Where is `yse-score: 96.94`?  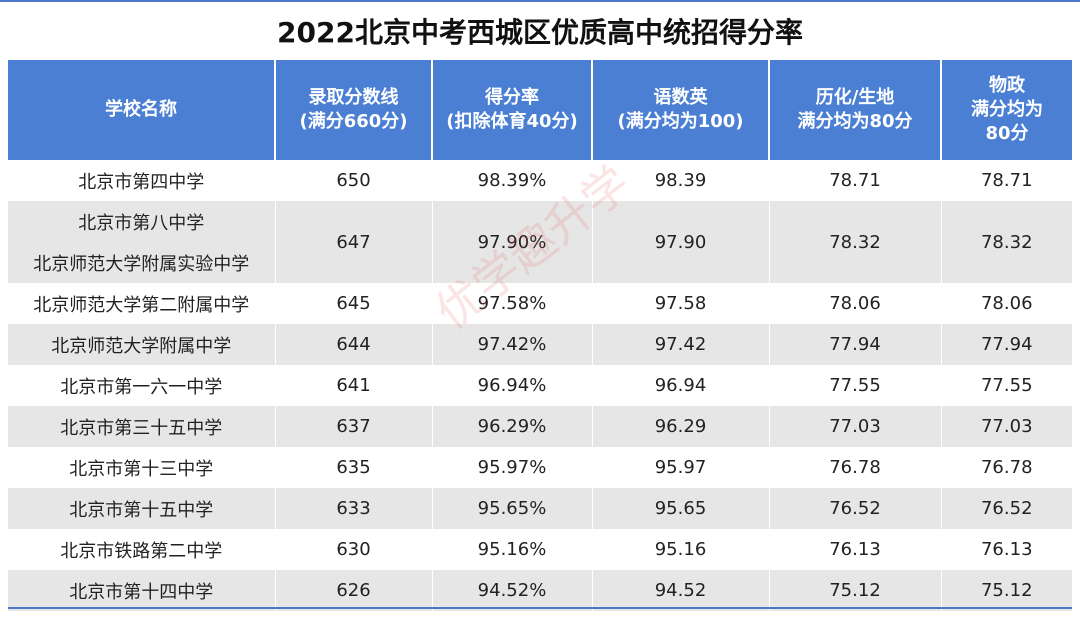
yse-score: 96.94 is located at coordinates (680, 385).